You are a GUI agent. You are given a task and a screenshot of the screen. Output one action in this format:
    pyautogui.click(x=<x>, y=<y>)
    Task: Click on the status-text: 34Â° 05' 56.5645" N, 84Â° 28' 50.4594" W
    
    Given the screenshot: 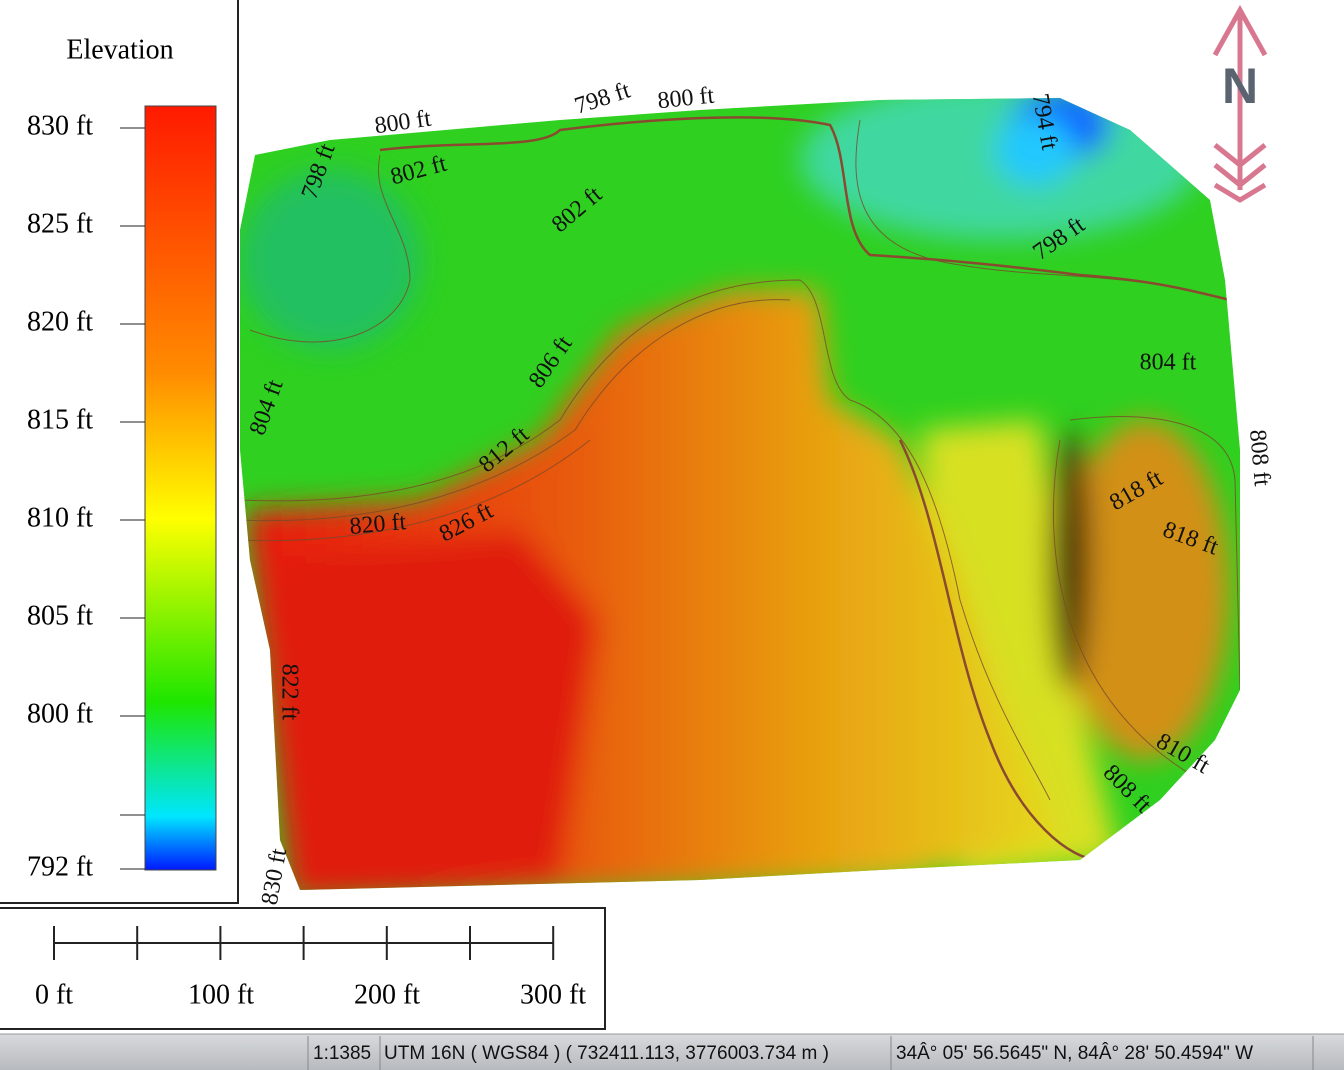 What is the action you would take?
    pyautogui.click(x=1074, y=1053)
    